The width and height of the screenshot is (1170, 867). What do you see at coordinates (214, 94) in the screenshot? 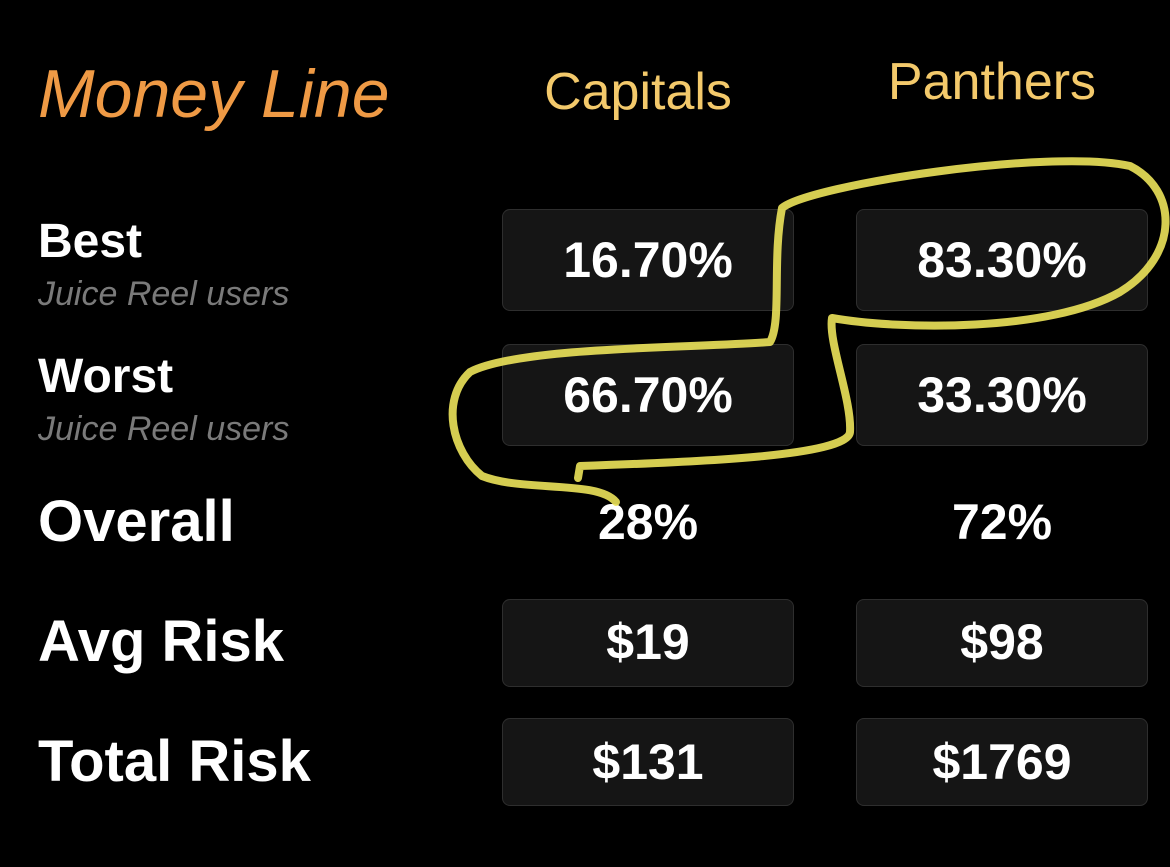
I see `title: Money Line` at bounding box center [214, 94].